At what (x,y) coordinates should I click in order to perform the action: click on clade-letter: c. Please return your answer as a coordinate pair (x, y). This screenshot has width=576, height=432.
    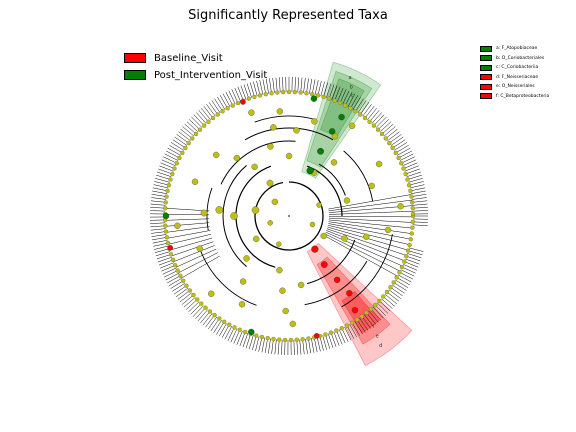
    Looking at the image, I should click on (352, 96).